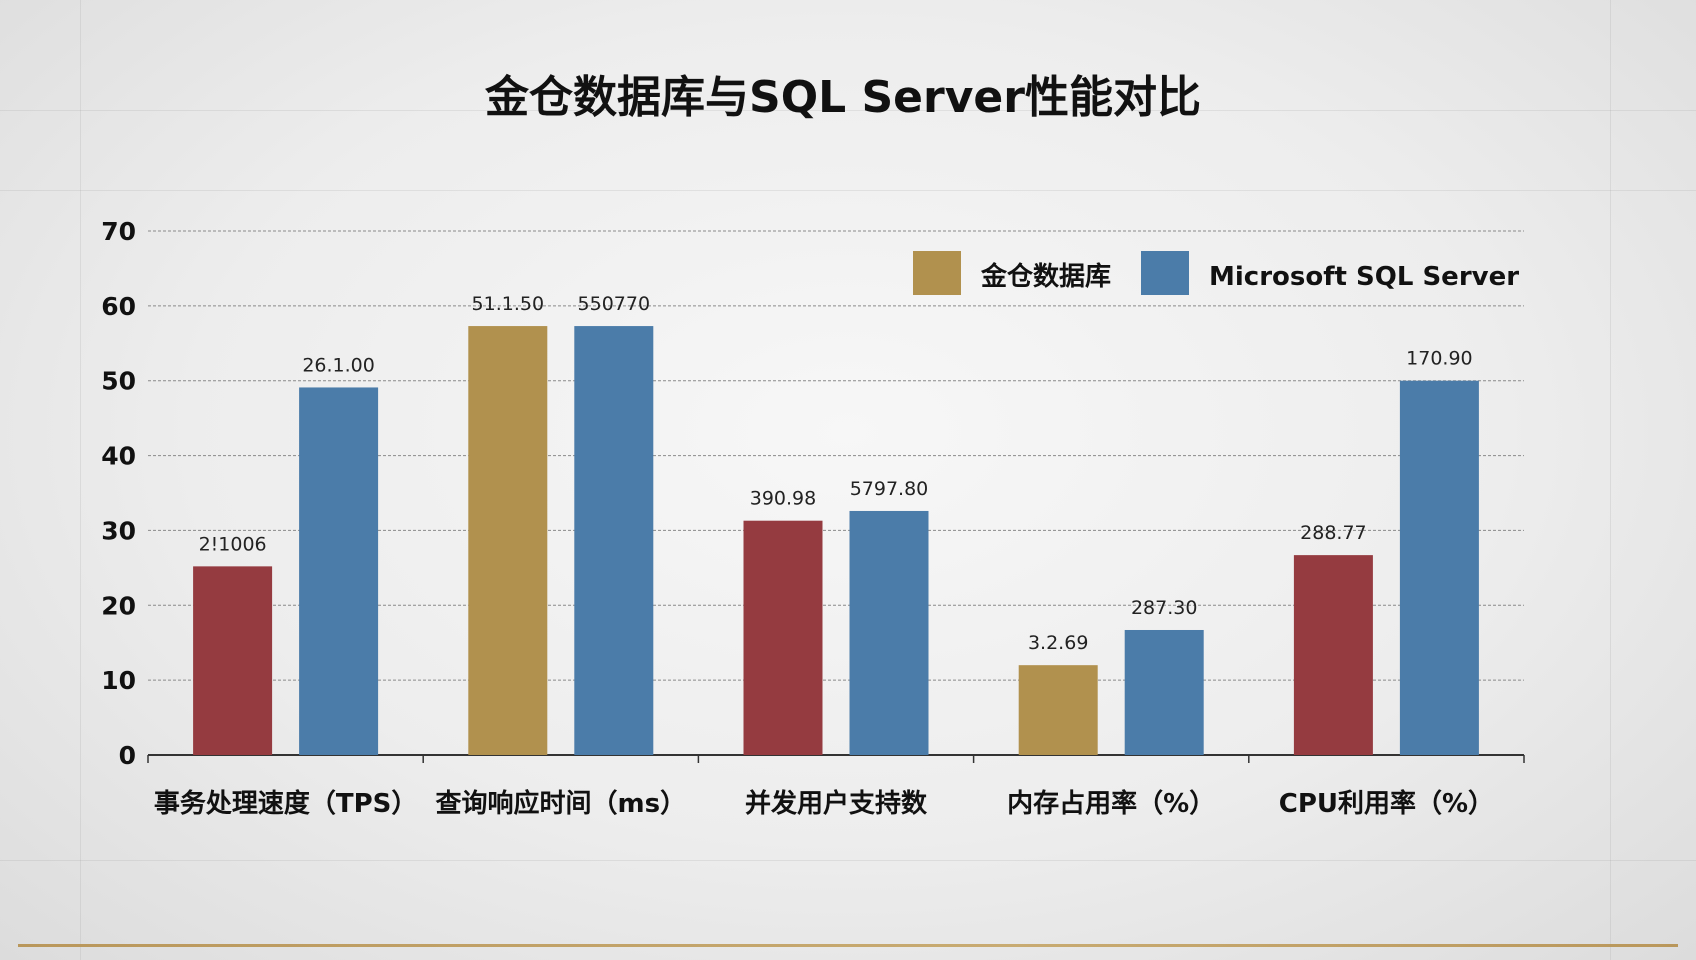 This screenshot has height=960, width=1696. I want to click on x-tick-label: 内存占用率（%）, so click(1111, 803).